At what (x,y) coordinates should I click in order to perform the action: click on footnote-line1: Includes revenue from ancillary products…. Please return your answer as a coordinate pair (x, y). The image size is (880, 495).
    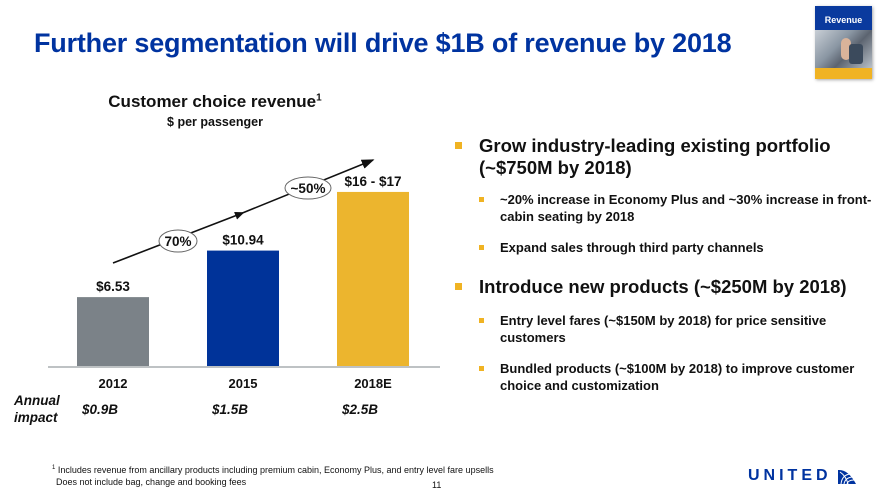
    Looking at the image, I should click on (275, 470).